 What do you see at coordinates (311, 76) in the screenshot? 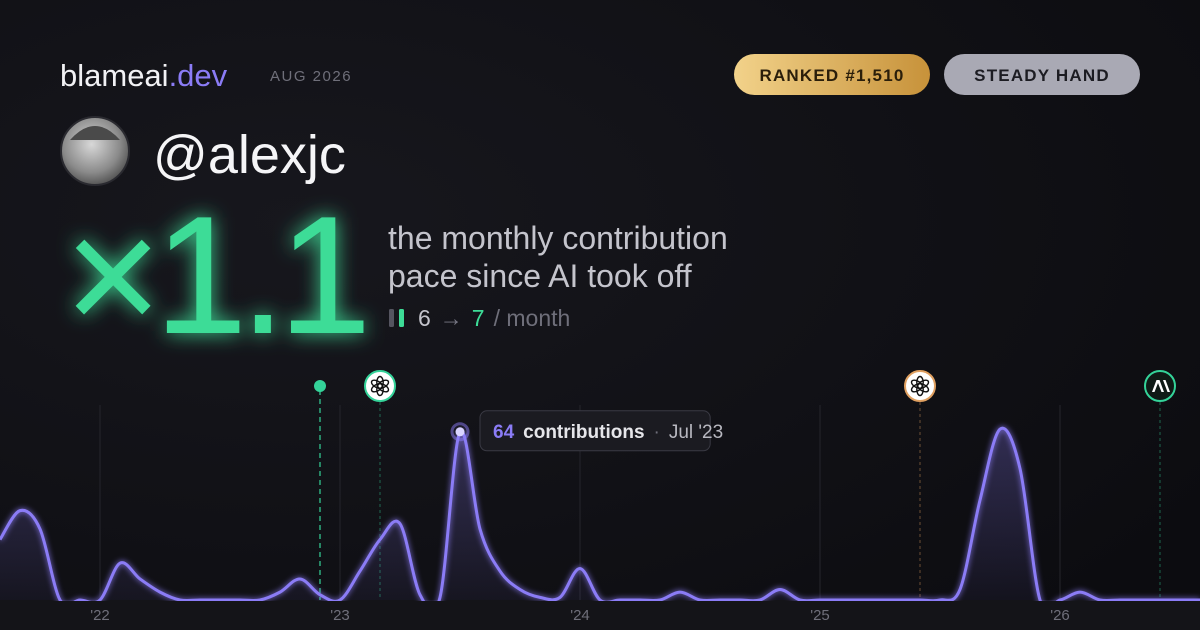
I see `date: AUG 2026` at bounding box center [311, 76].